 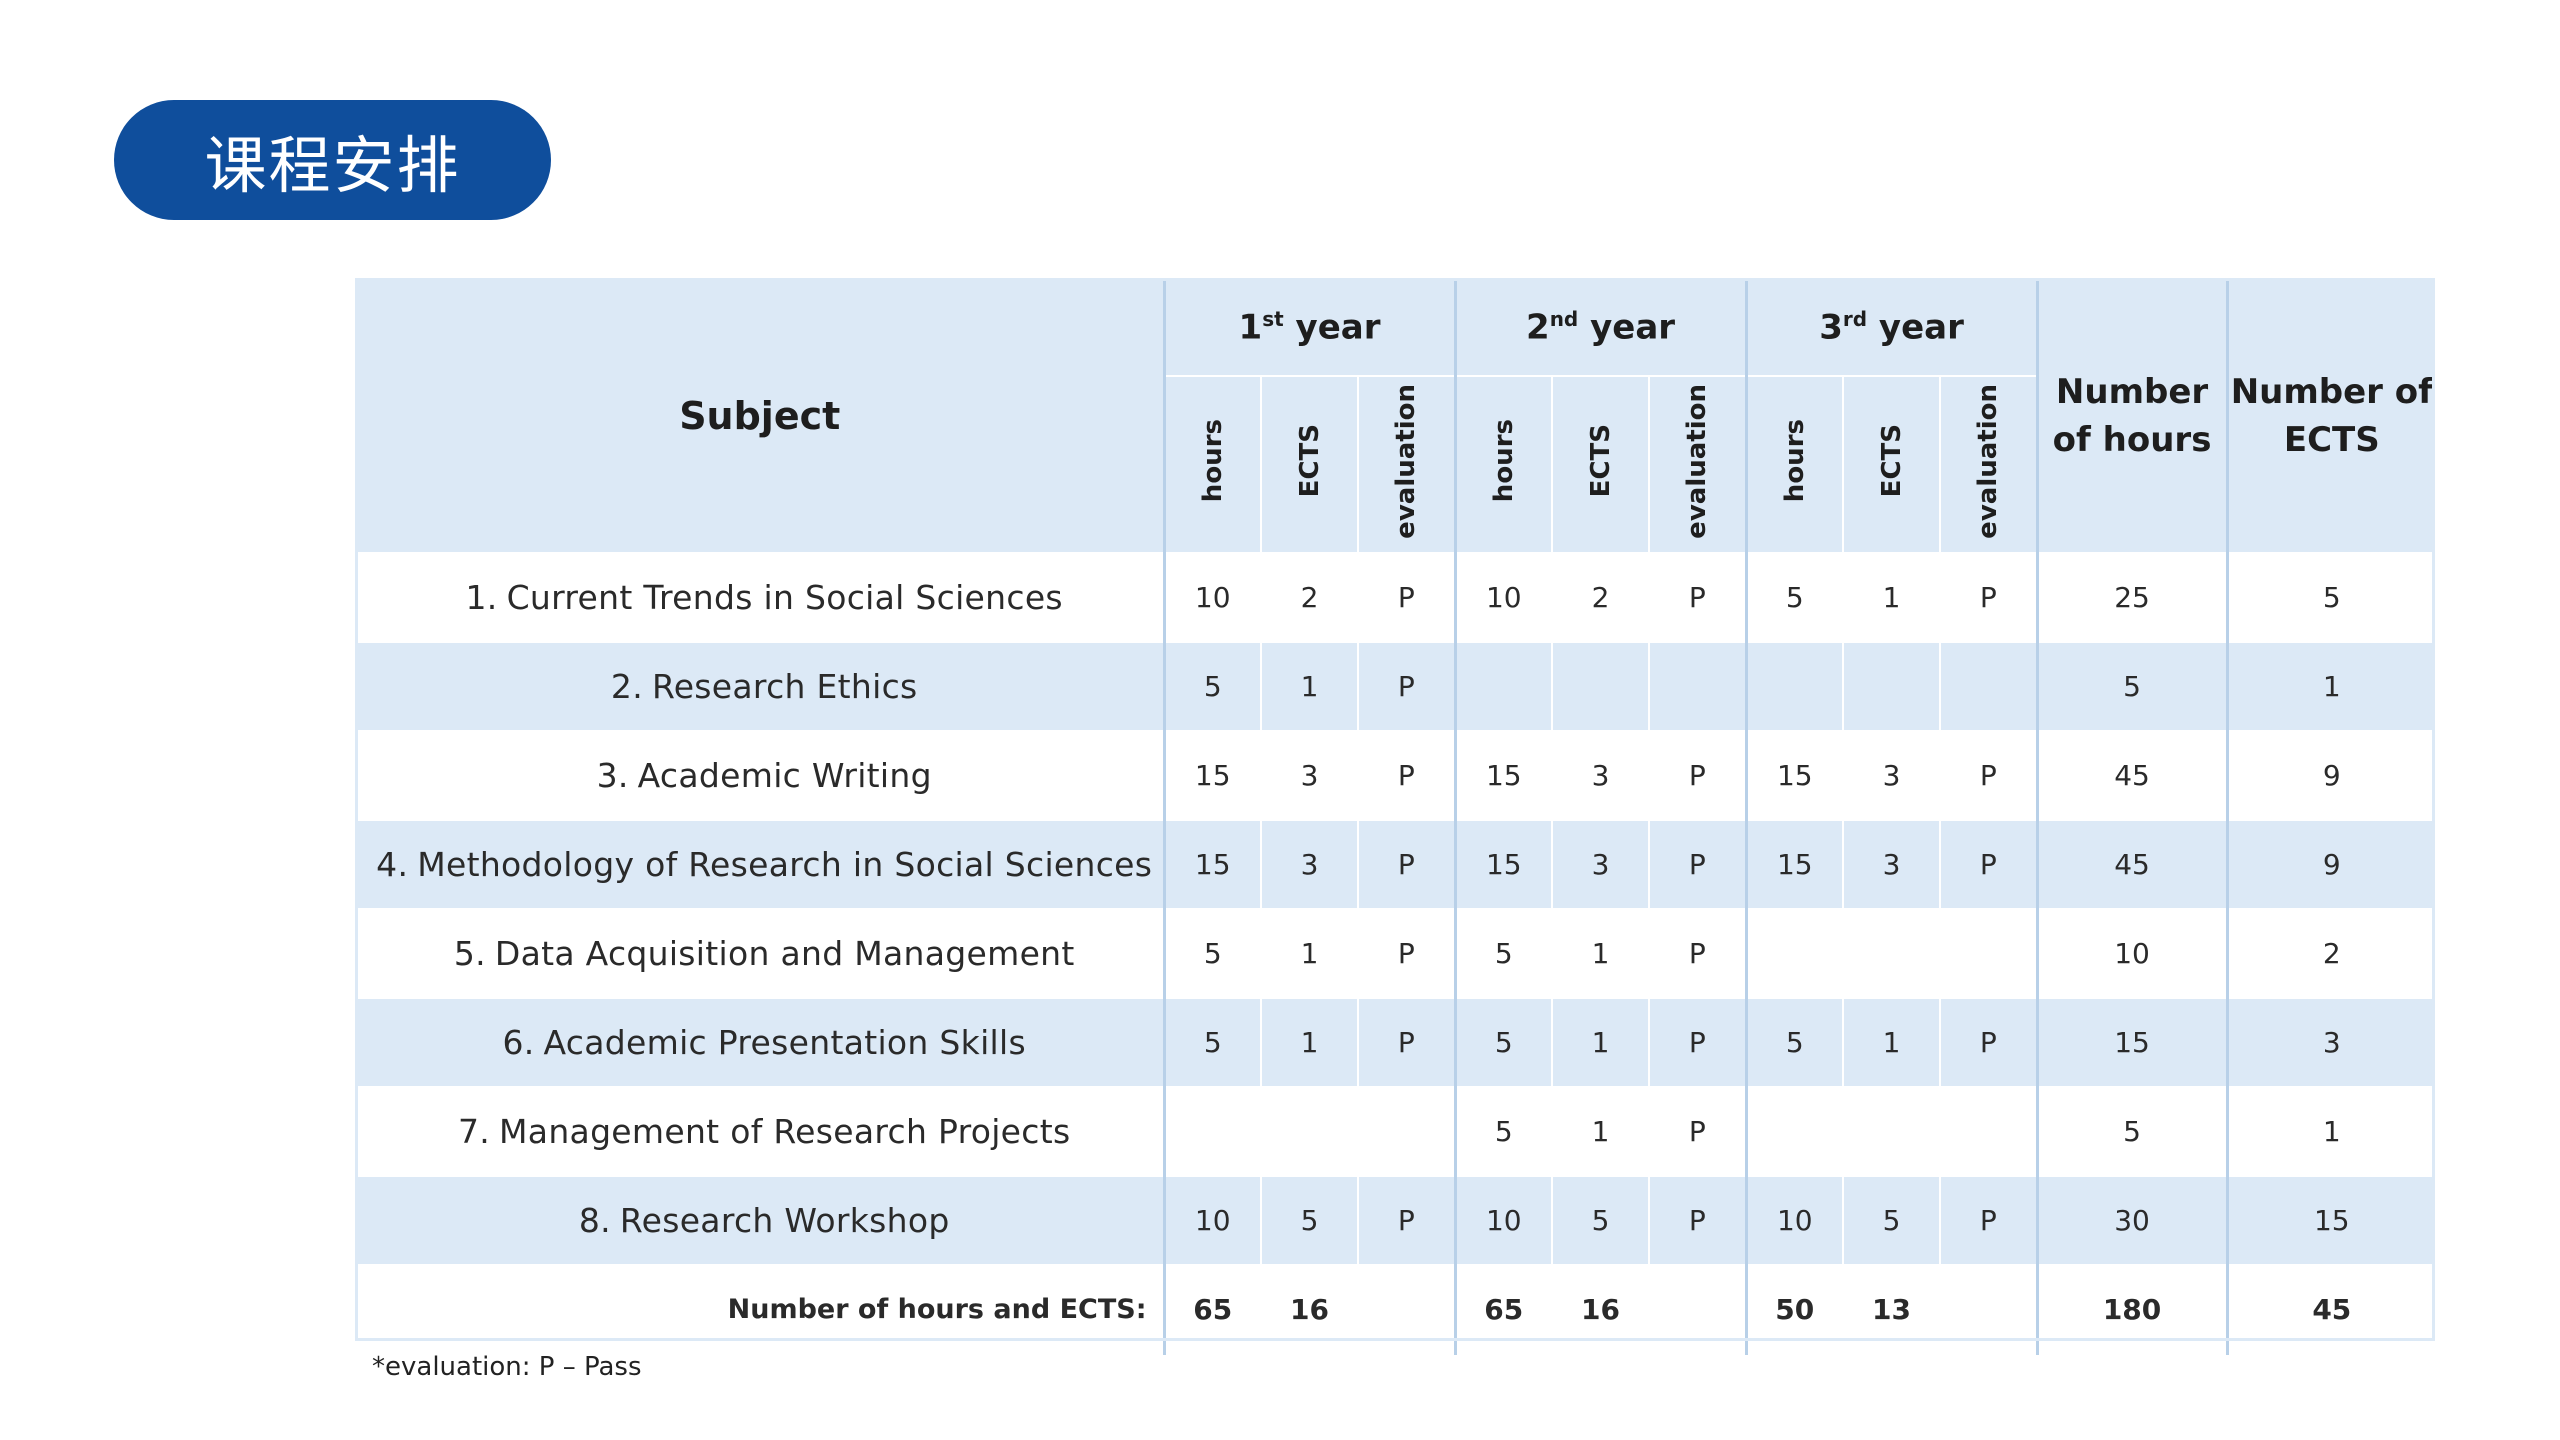 What do you see at coordinates (2332, 416) in the screenshot?
I see `total-ects-header: Number of ECTS` at bounding box center [2332, 416].